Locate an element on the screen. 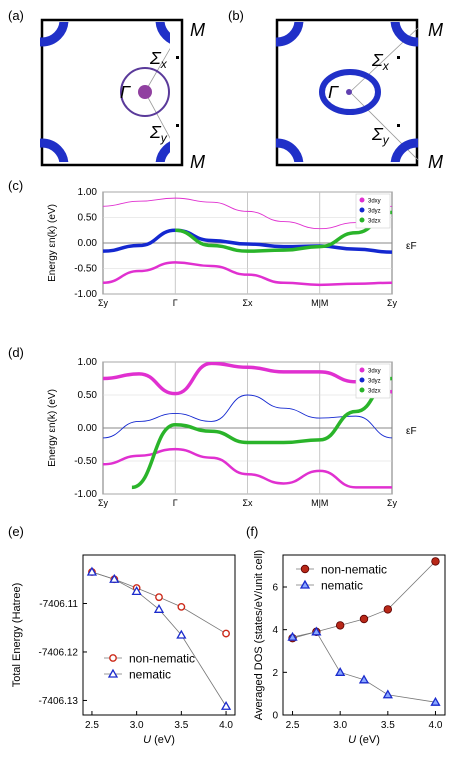  bz-frame-a is located at coordinates (112, 92).